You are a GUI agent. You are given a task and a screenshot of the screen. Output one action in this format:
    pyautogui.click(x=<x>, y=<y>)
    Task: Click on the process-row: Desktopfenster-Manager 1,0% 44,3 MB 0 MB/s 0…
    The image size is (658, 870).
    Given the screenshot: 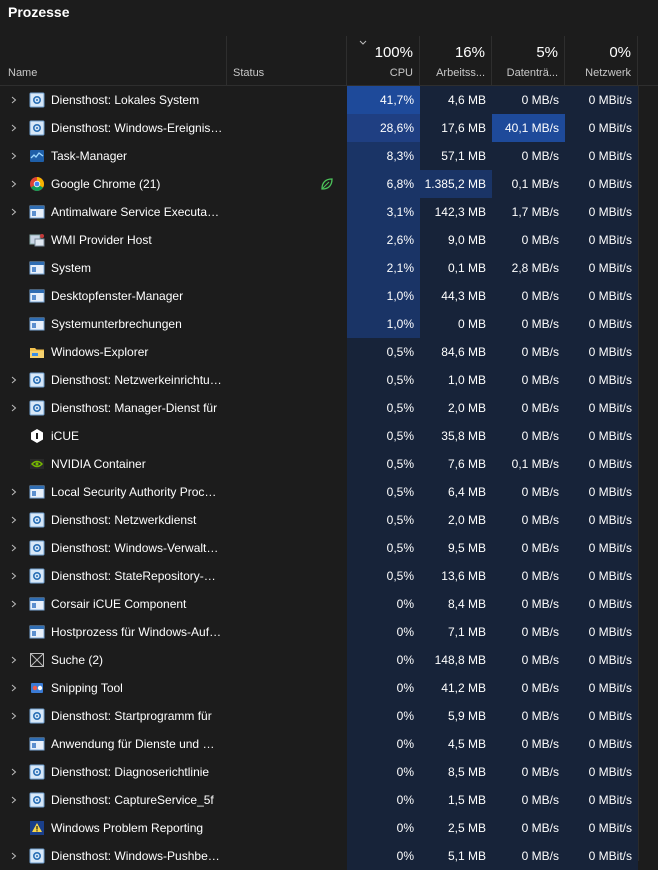 What is the action you would take?
    pyautogui.click(x=329, y=296)
    